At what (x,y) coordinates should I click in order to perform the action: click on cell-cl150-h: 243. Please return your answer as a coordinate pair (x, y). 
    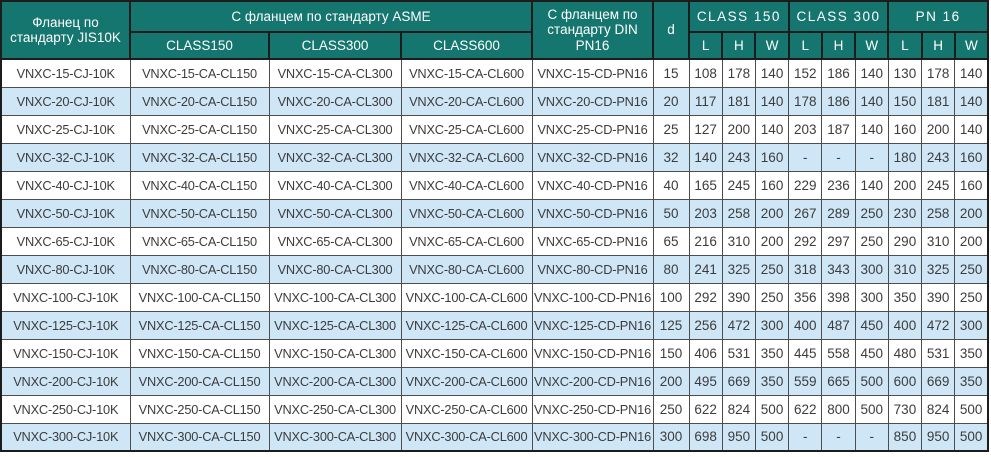
    Looking at the image, I should click on (738, 157).